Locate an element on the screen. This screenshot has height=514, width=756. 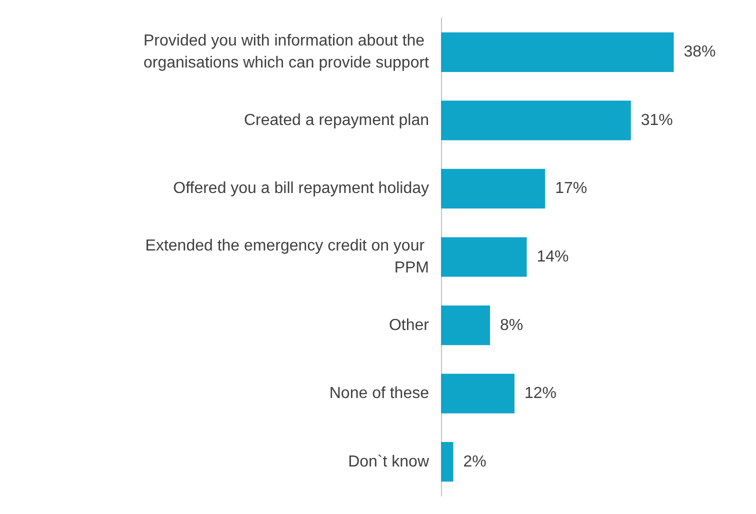
data-label: 31% is located at coordinates (656, 120).